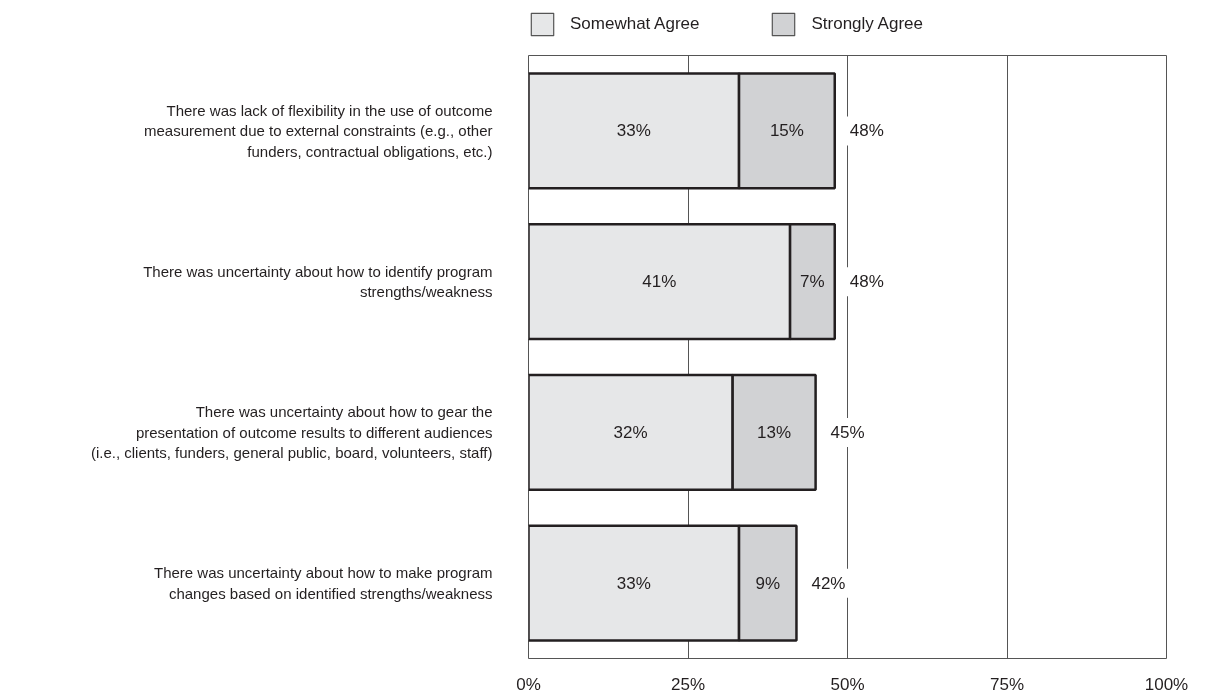 This screenshot has height=696, width=1207. Describe the element at coordinates (318, 130) in the screenshot. I see `y-tick-label: There was lack of flexibility in the use of outcome measurement due to external constraints (e.g., other funders, contractual obligations, etc.)` at that location.